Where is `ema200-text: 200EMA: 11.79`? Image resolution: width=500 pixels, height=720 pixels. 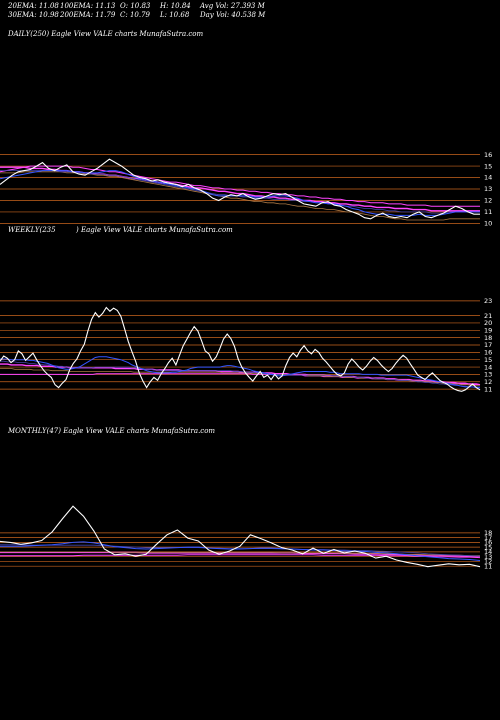
ema200-text: 200EMA: 11.79 is located at coordinates (88, 15).